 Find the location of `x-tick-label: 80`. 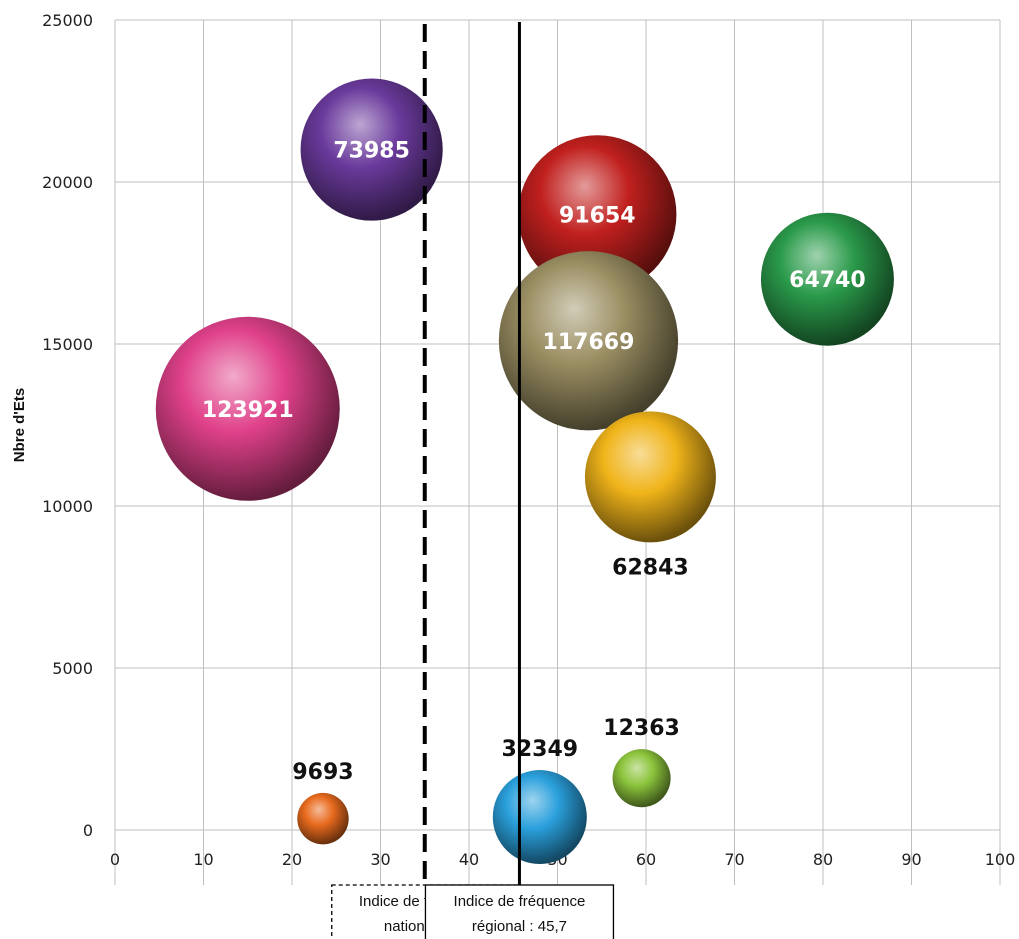

x-tick-label: 80 is located at coordinates (823, 859).